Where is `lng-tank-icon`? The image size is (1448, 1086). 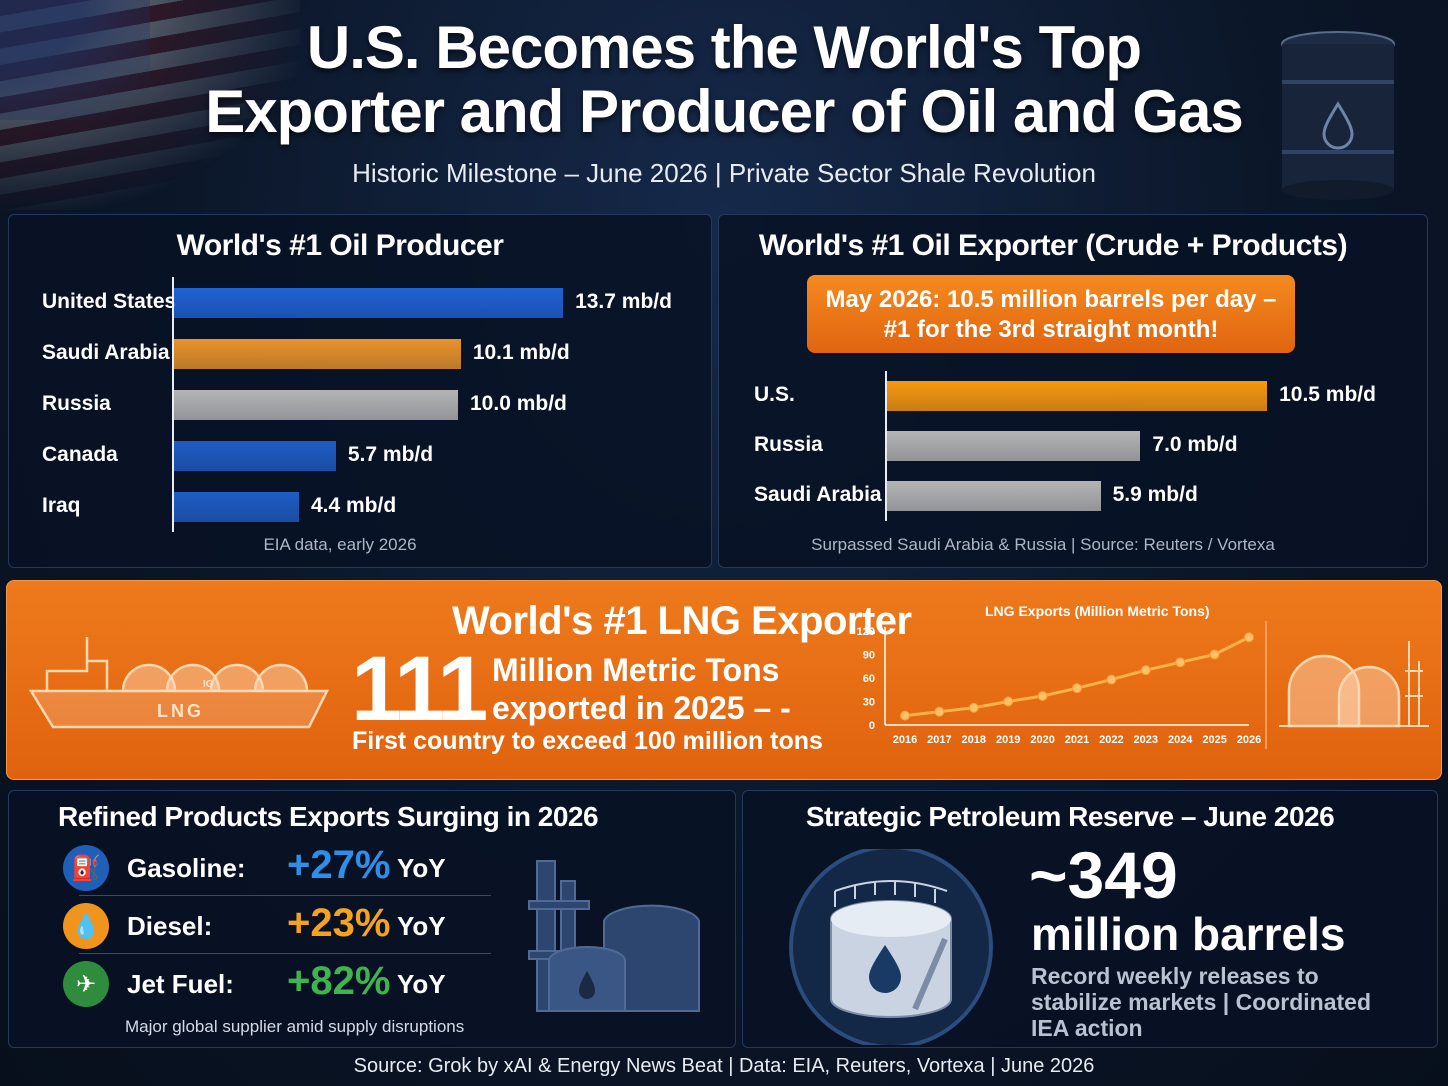 lng-tank-icon is located at coordinates (1354, 684).